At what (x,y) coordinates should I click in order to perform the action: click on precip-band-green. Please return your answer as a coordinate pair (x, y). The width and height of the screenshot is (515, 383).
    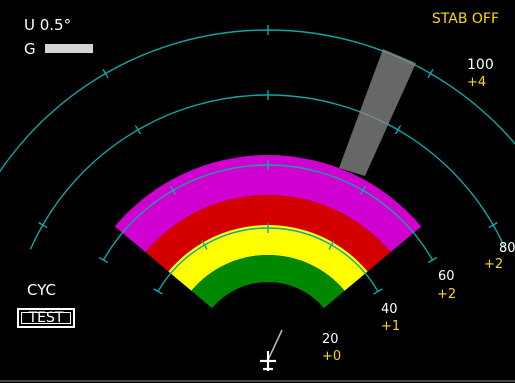
    Looking at the image, I should click on (268, 282).